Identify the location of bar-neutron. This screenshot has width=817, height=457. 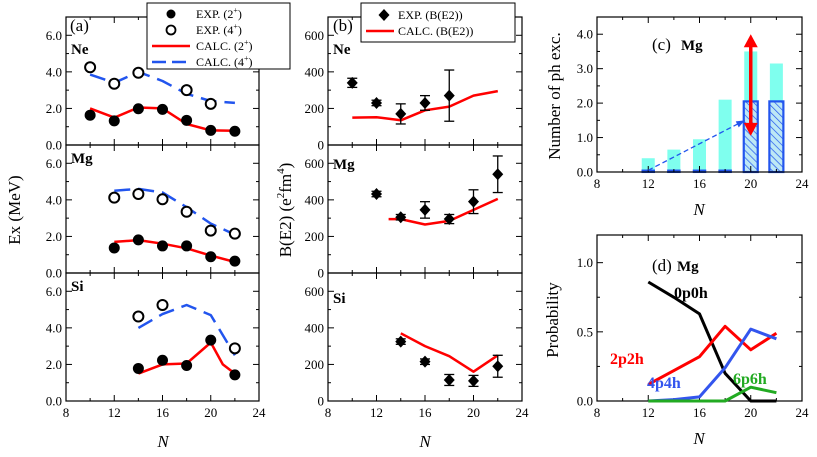
(776, 137).